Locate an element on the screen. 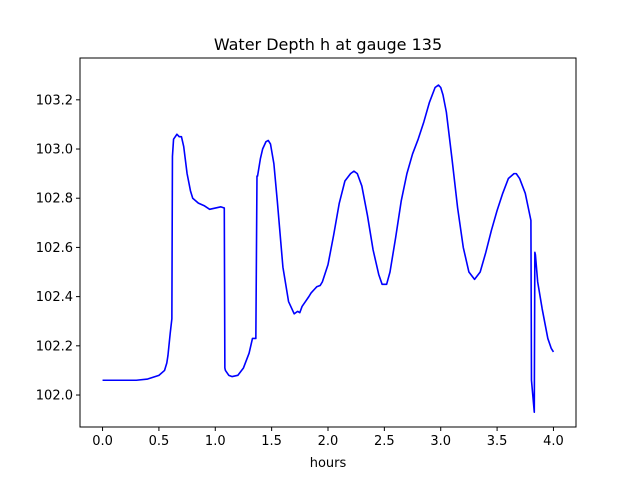  y-tick-label: 102.2 is located at coordinates (54, 346).